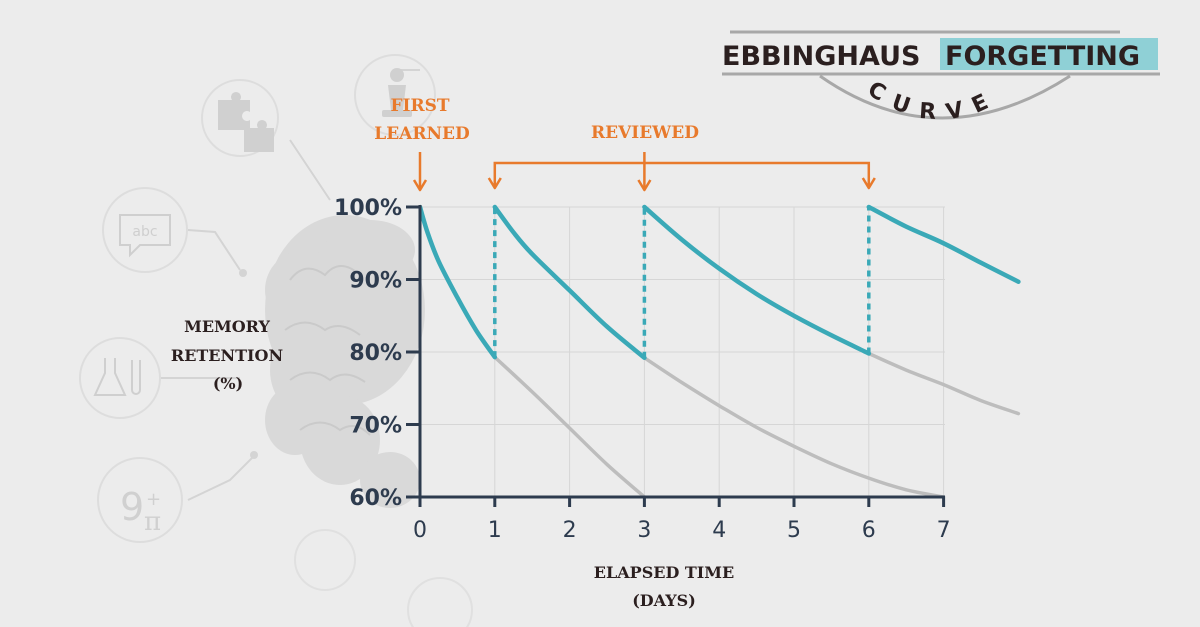  I want to click on review-arrows, so click(644, 172).